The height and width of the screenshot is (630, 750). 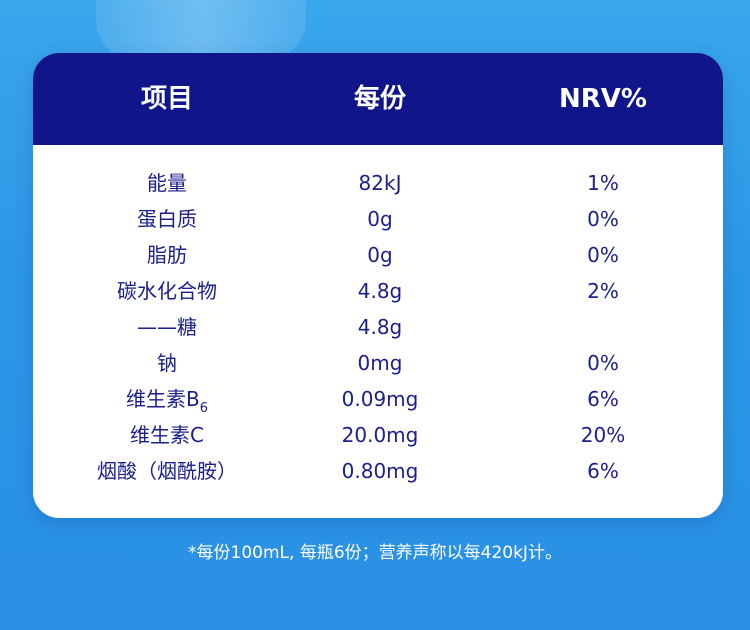 What do you see at coordinates (204, 408) in the screenshot?
I see `subscript: 6` at bounding box center [204, 408].